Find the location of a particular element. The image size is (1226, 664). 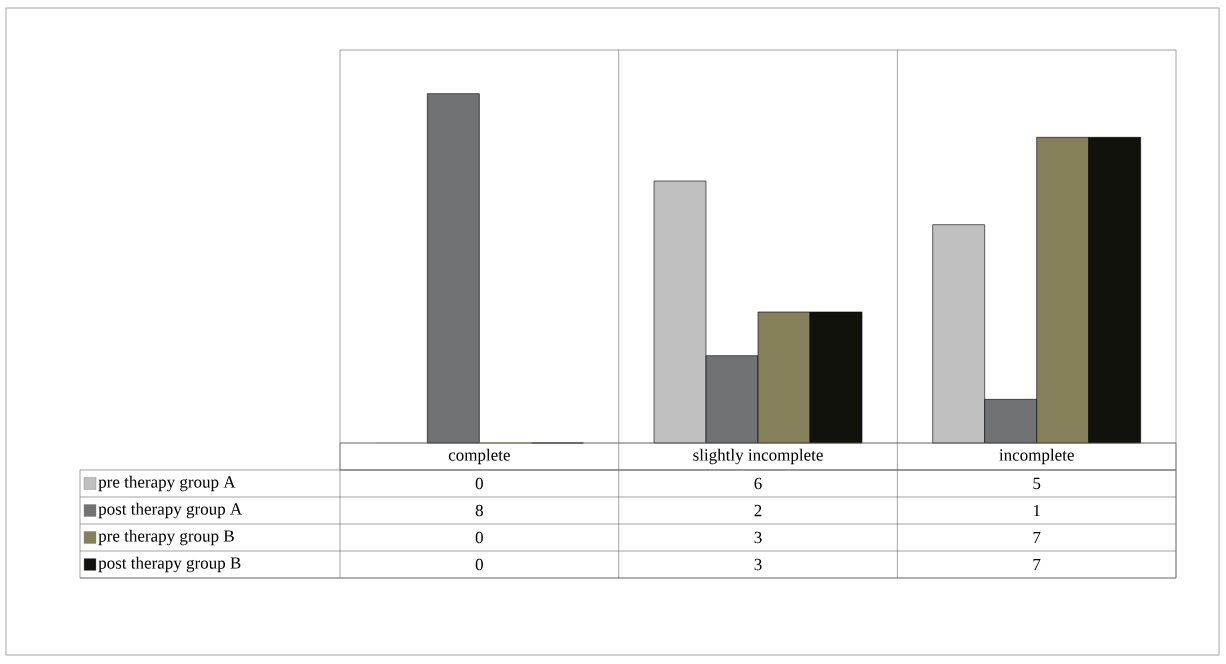

x-tick-label: complete is located at coordinates (479, 456).